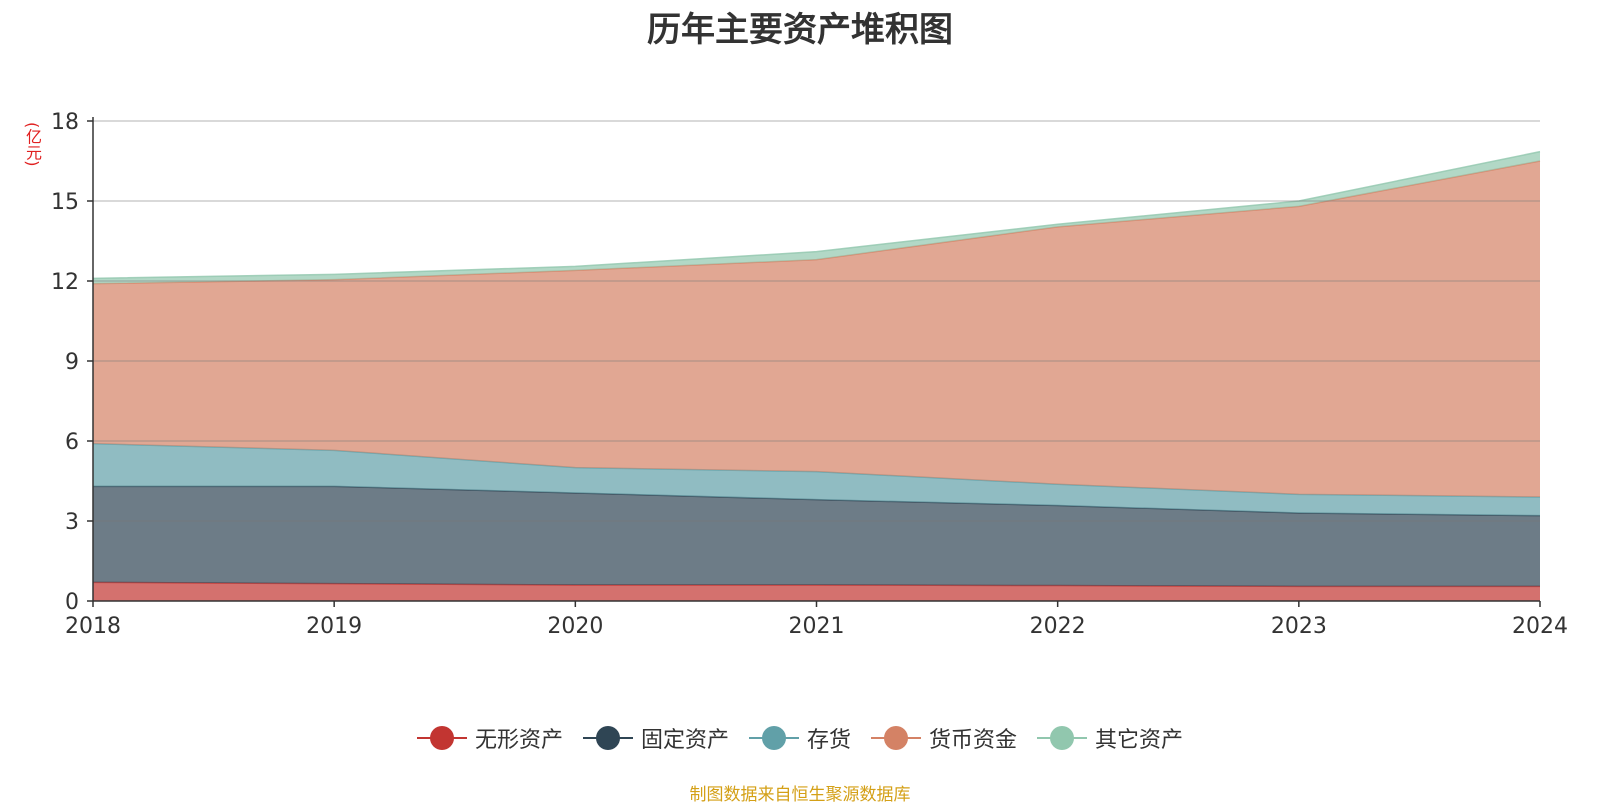 This screenshot has height=805, width=1600. Describe the element at coordinates (72, 442) in the screenshot. I see `y-tick-label: 6` at that location.